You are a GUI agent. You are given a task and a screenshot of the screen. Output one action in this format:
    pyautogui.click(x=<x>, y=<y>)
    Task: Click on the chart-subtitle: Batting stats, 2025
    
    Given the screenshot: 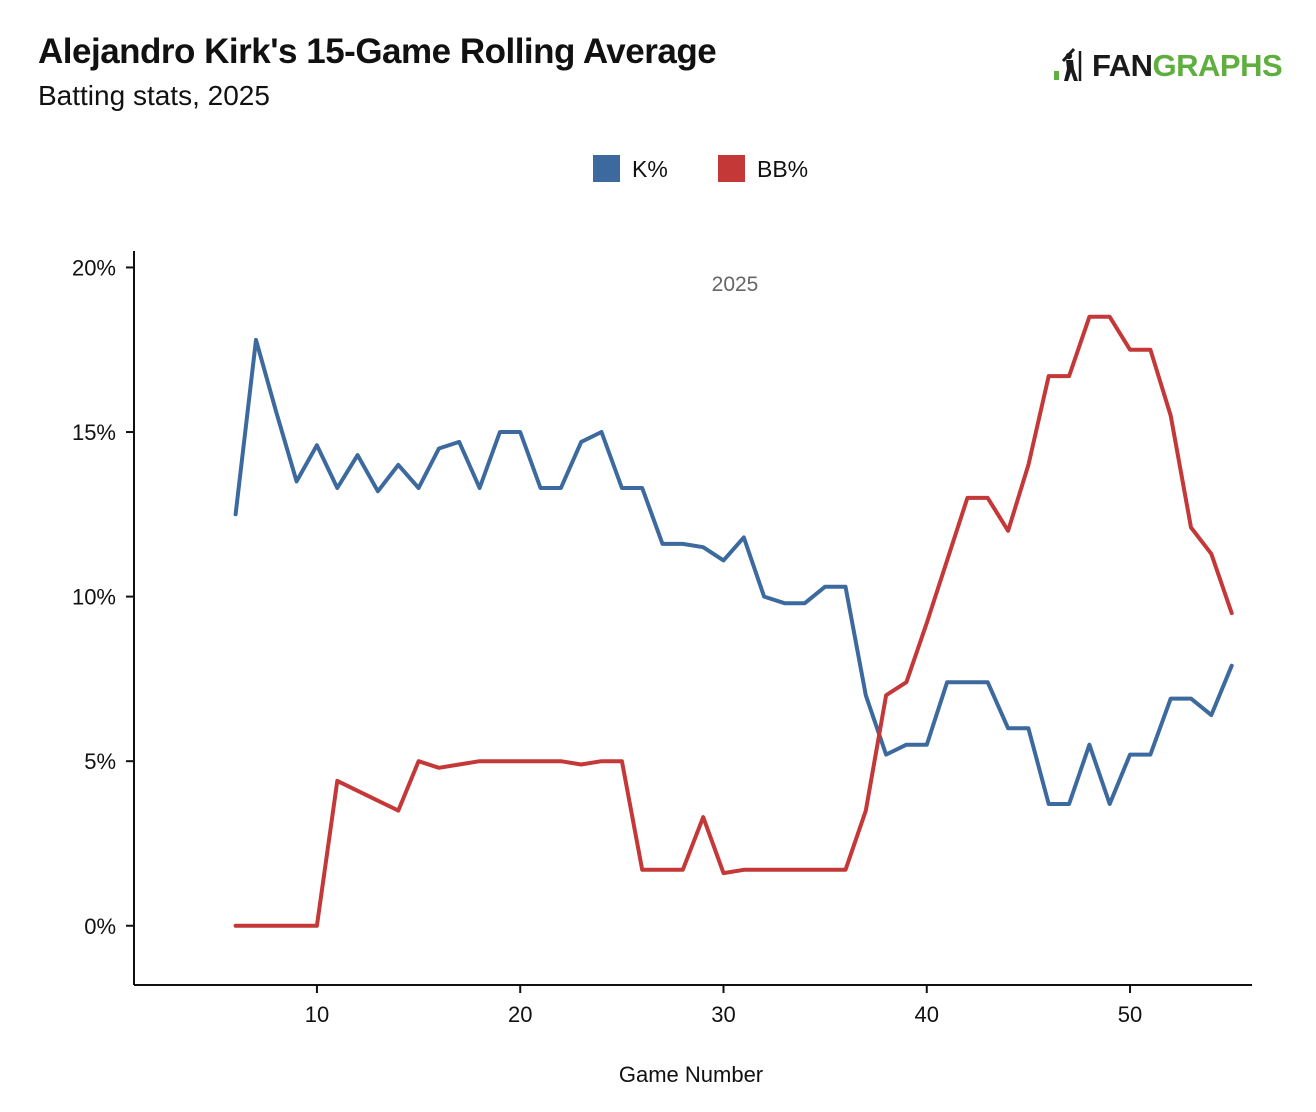 What is the action you would take?
    pyautogui.click(x=154, y=95)
    